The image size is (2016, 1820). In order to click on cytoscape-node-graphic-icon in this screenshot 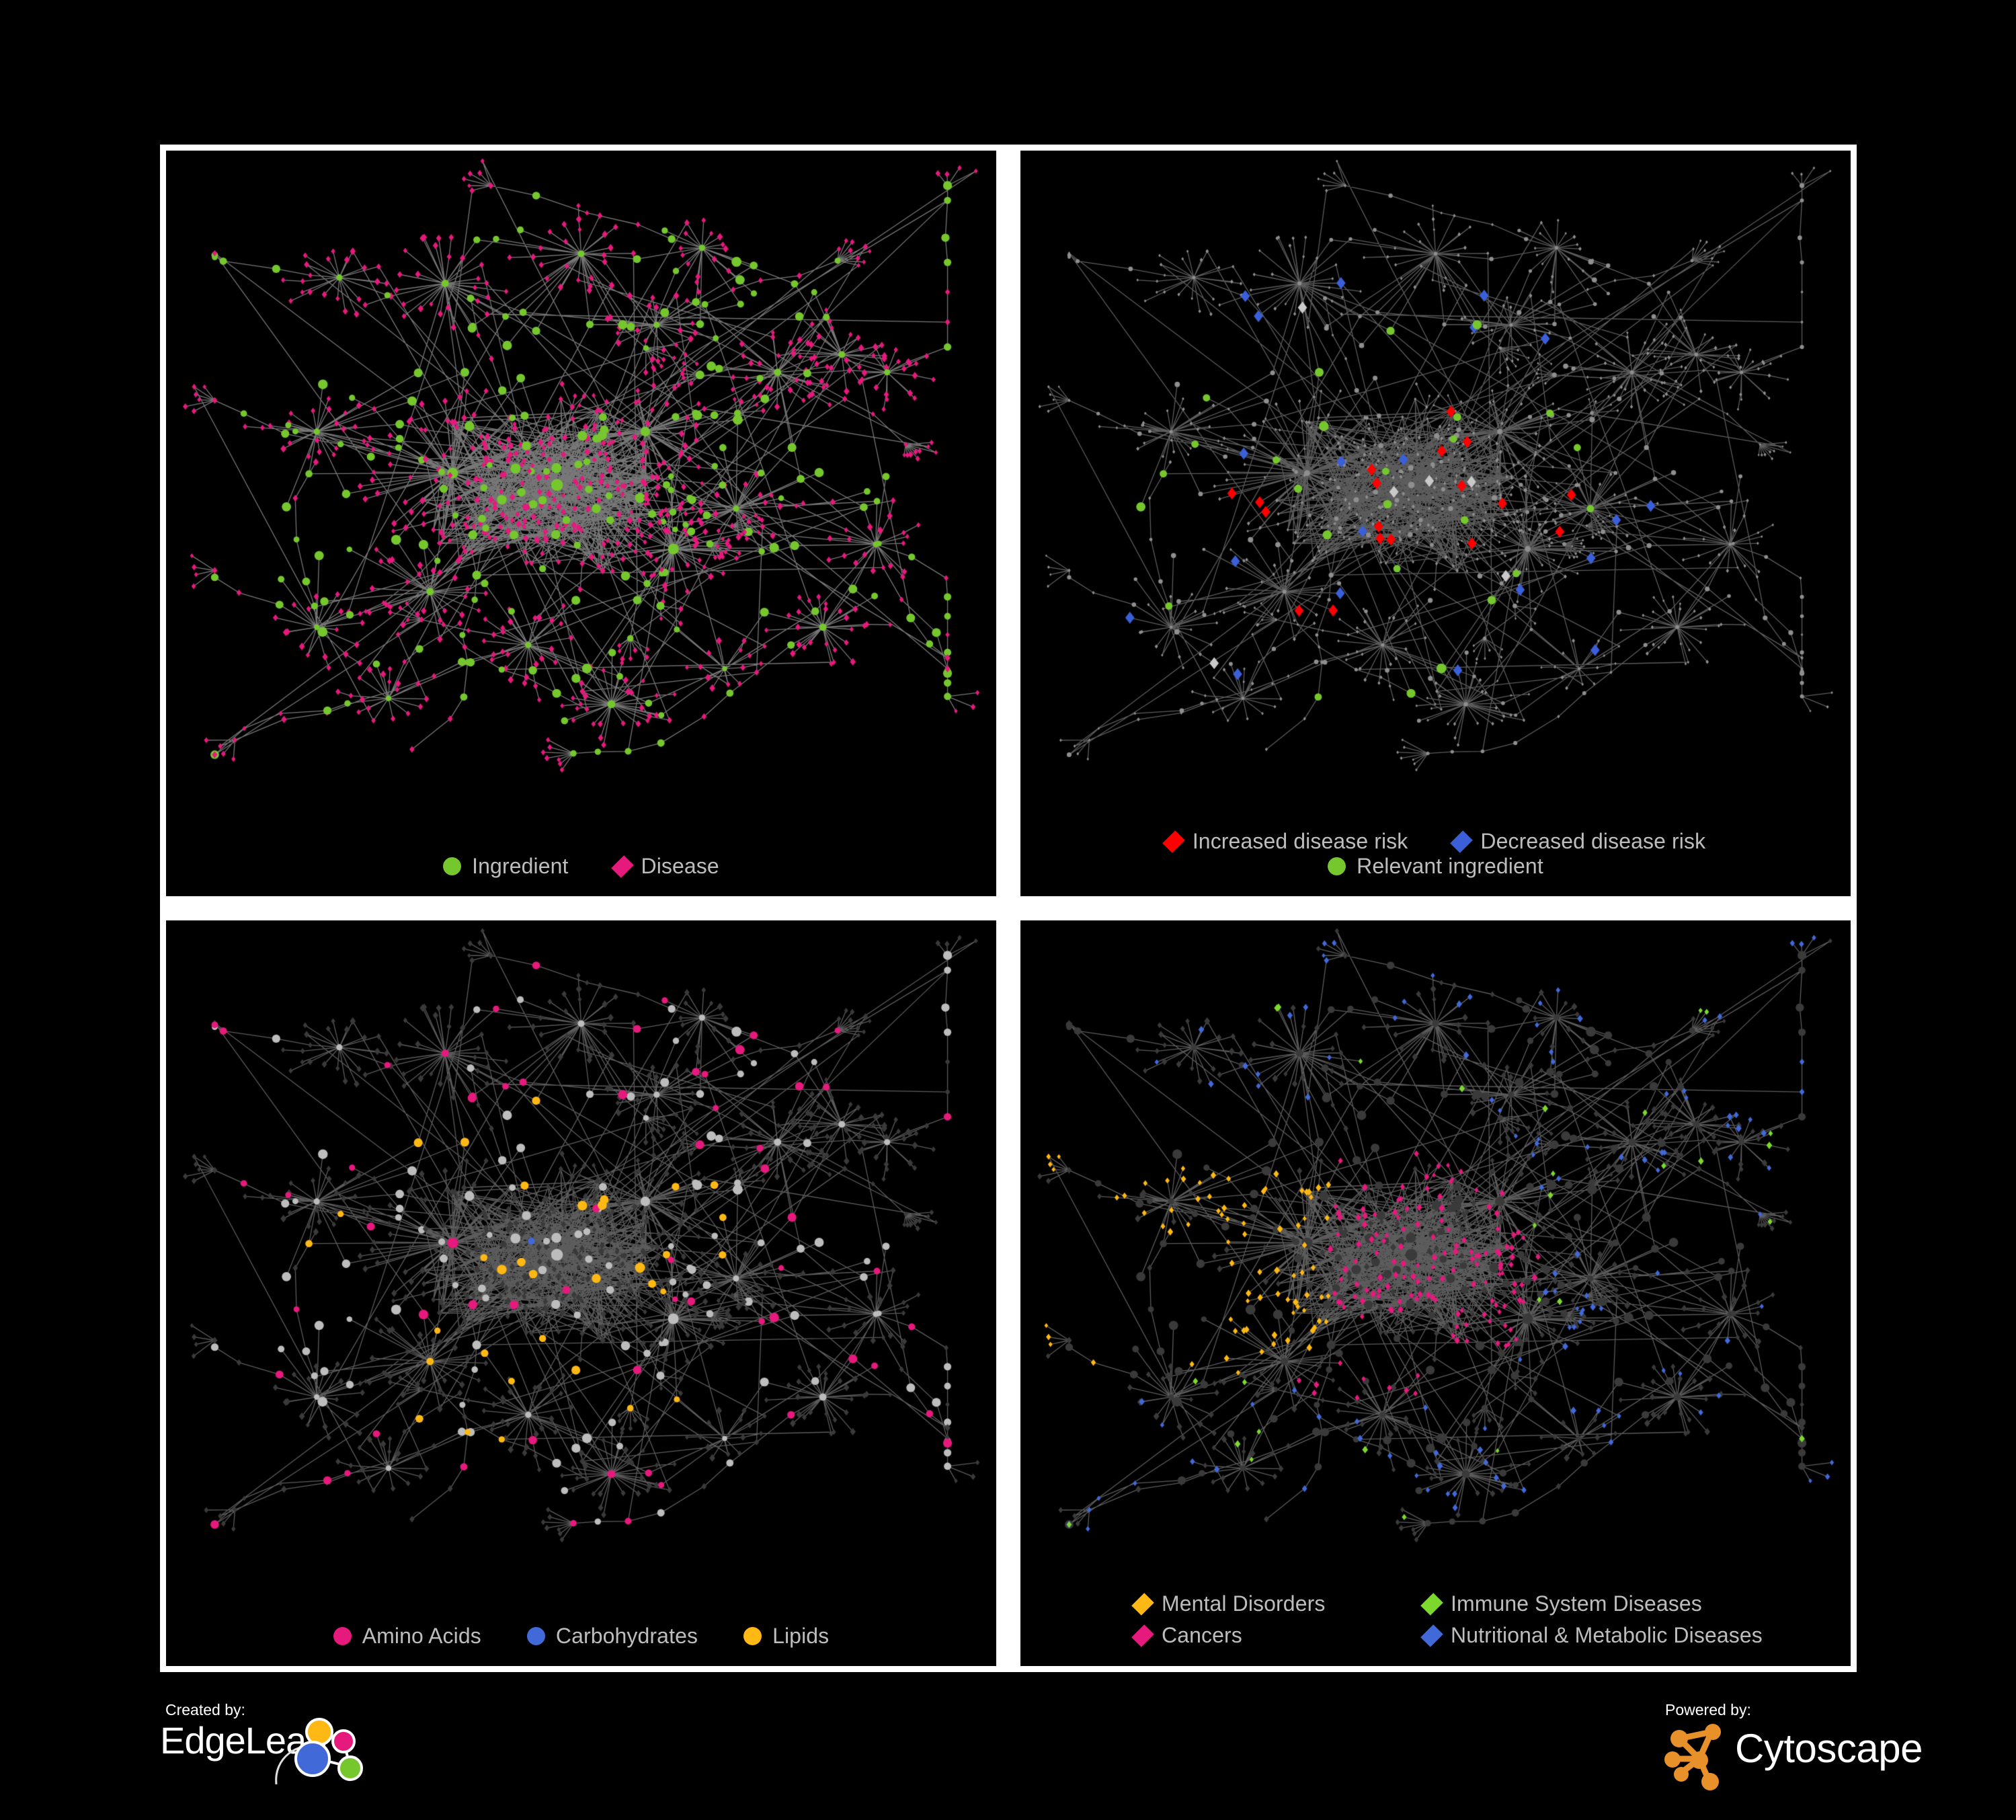, I will do `click(1692, 1757)`.